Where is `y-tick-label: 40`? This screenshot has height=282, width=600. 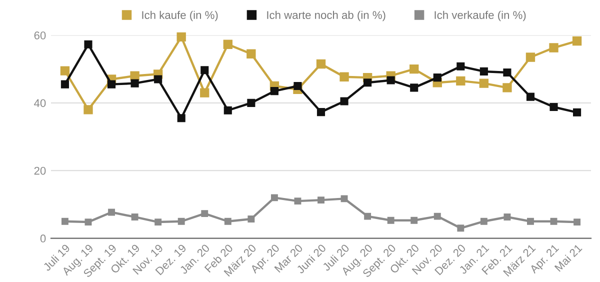 y-tick-label: 40 is located at coordinates (40, 103).